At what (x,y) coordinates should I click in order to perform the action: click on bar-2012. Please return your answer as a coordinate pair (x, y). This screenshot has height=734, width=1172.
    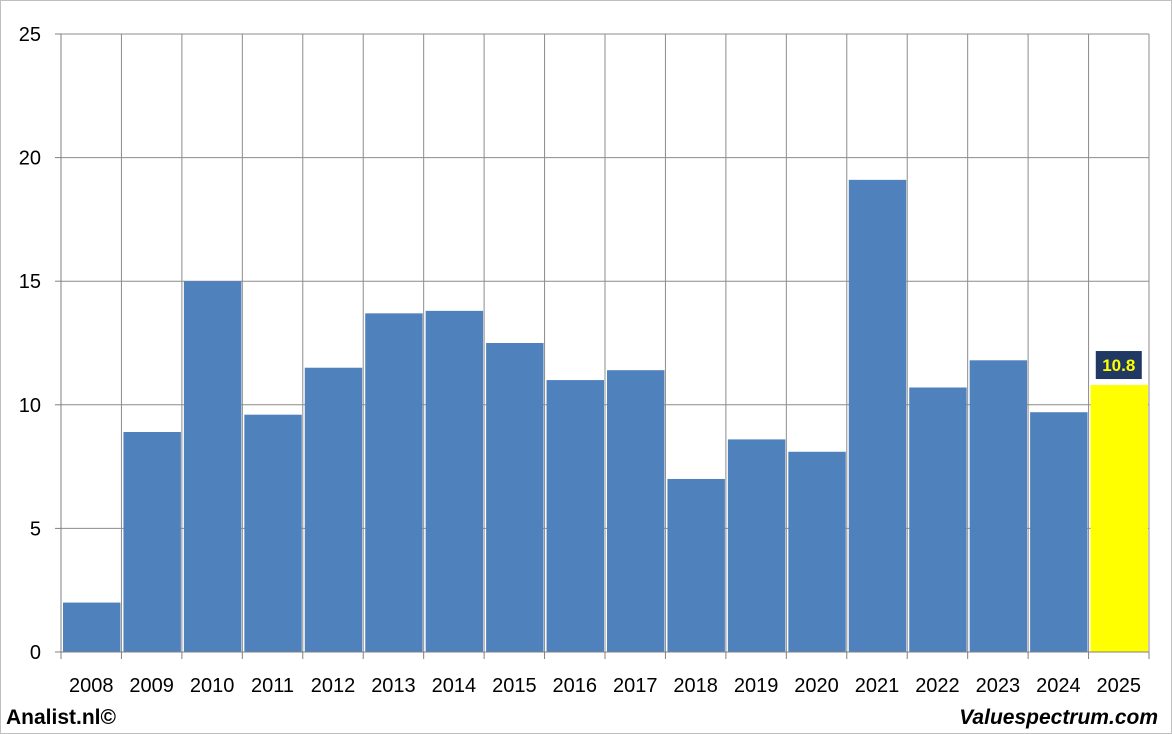
    Looking at the image, I should click on (333, 509).